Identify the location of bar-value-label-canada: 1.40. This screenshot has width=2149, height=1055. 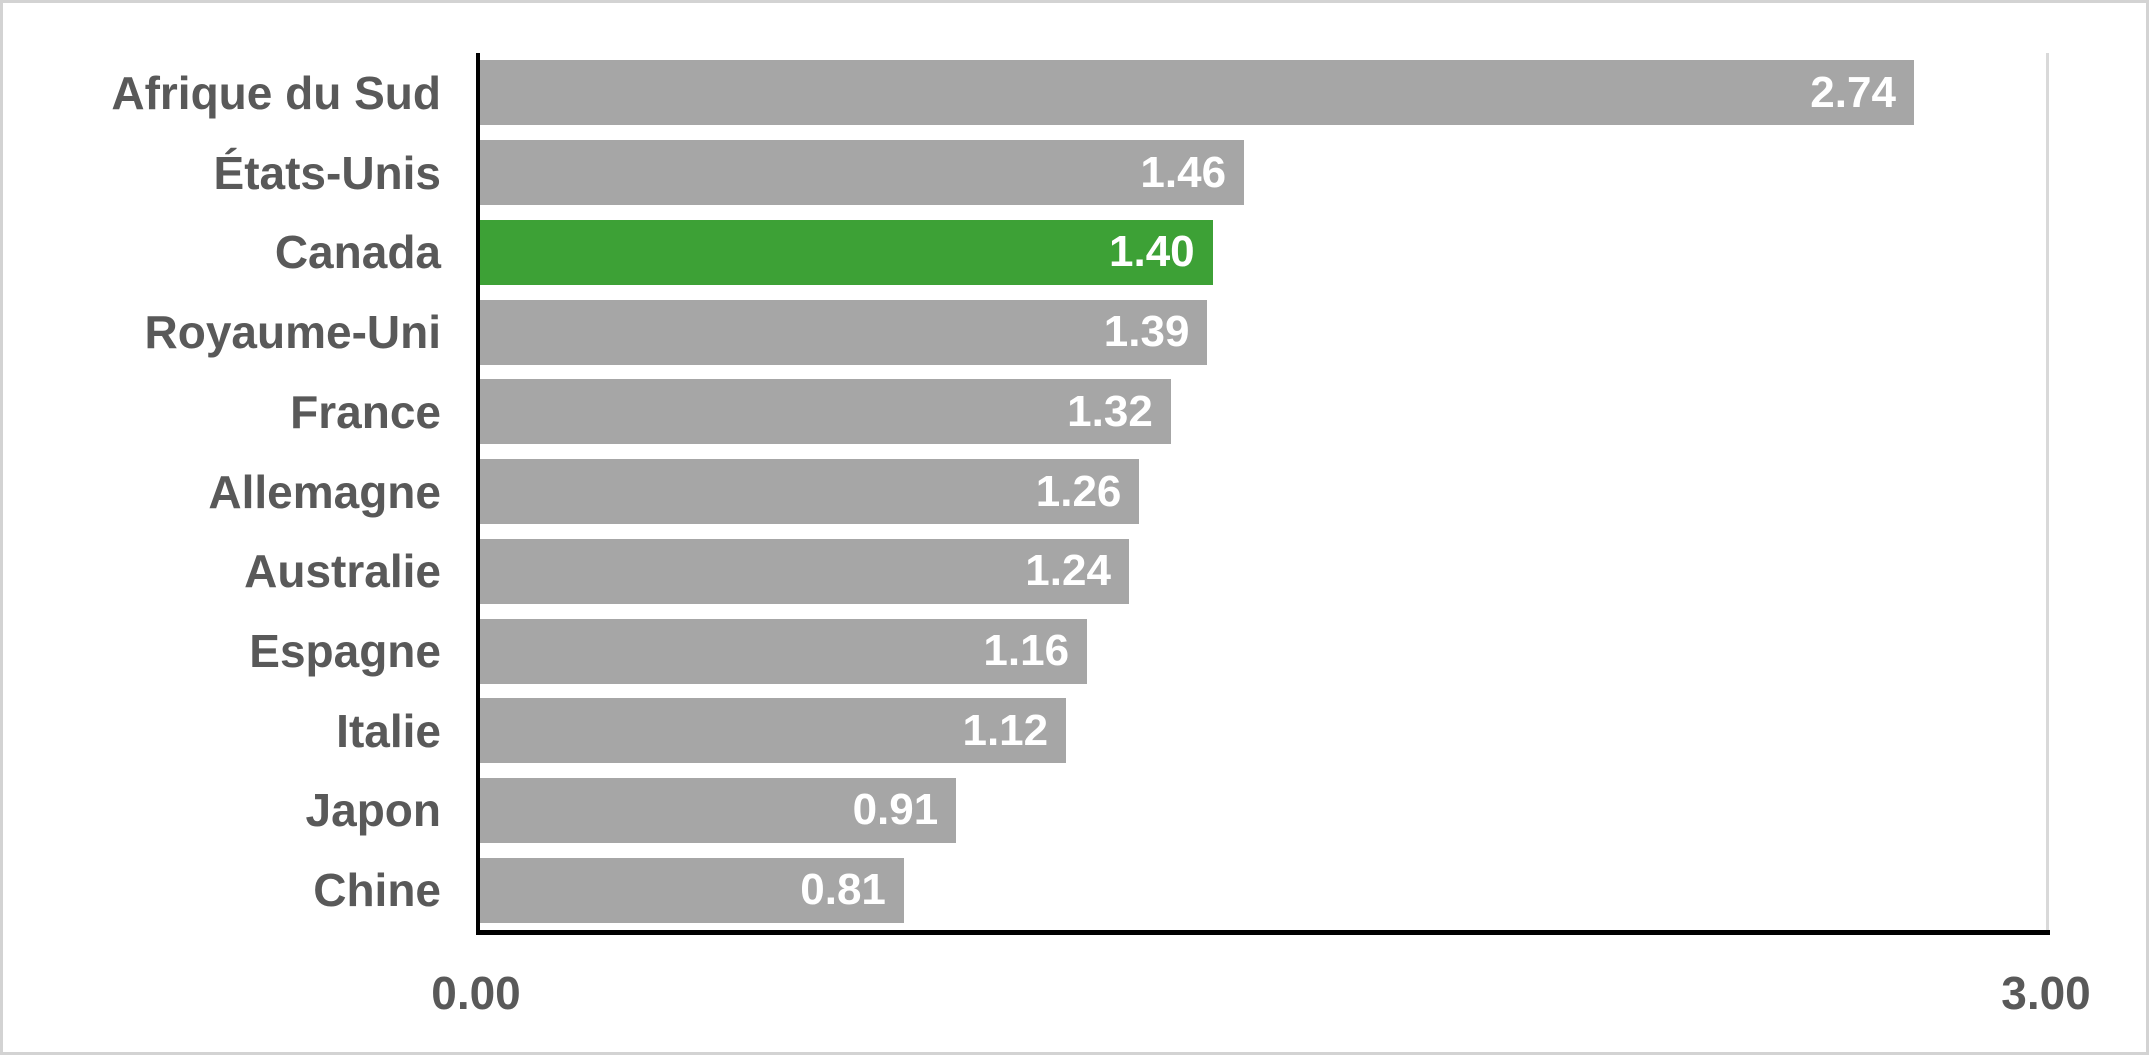
(1152, 252).